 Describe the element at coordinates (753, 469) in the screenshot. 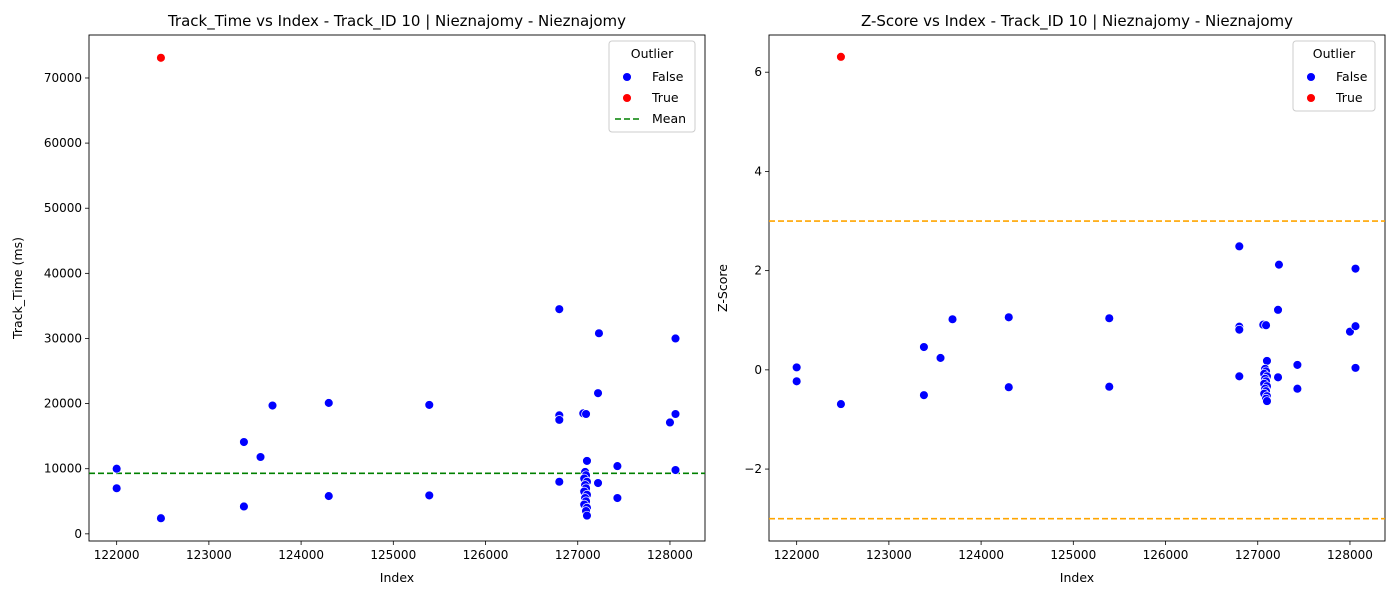

I see `y-tick-label: −2` at that location.